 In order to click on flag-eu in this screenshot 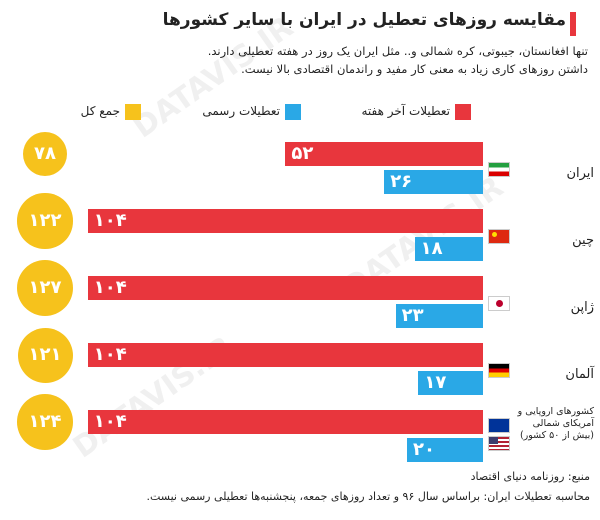, I will do `click(499, 425)`.